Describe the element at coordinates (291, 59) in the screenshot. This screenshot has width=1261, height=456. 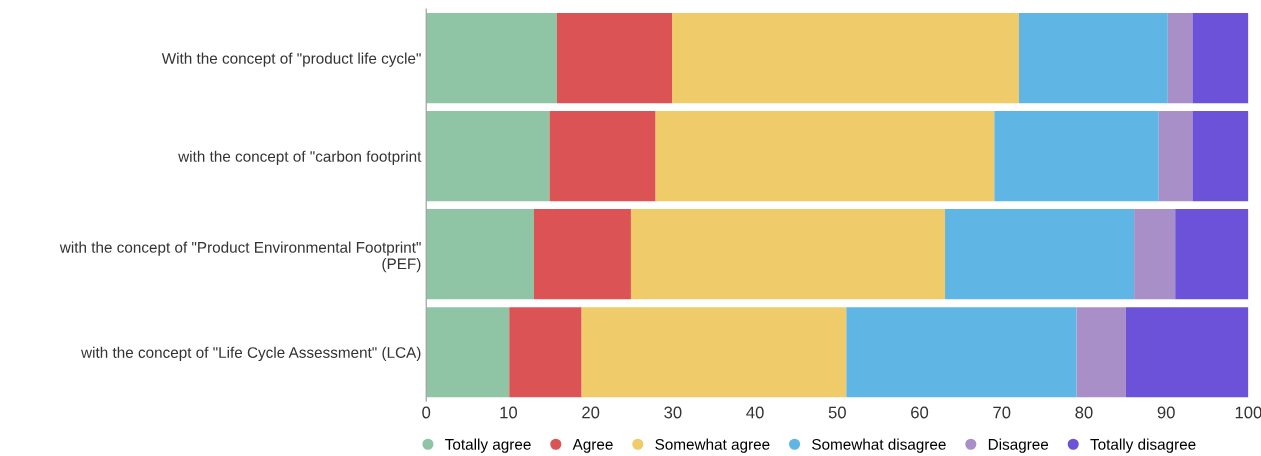
I see `y-tick-label: With the concept of "product life cycle"` at that location.